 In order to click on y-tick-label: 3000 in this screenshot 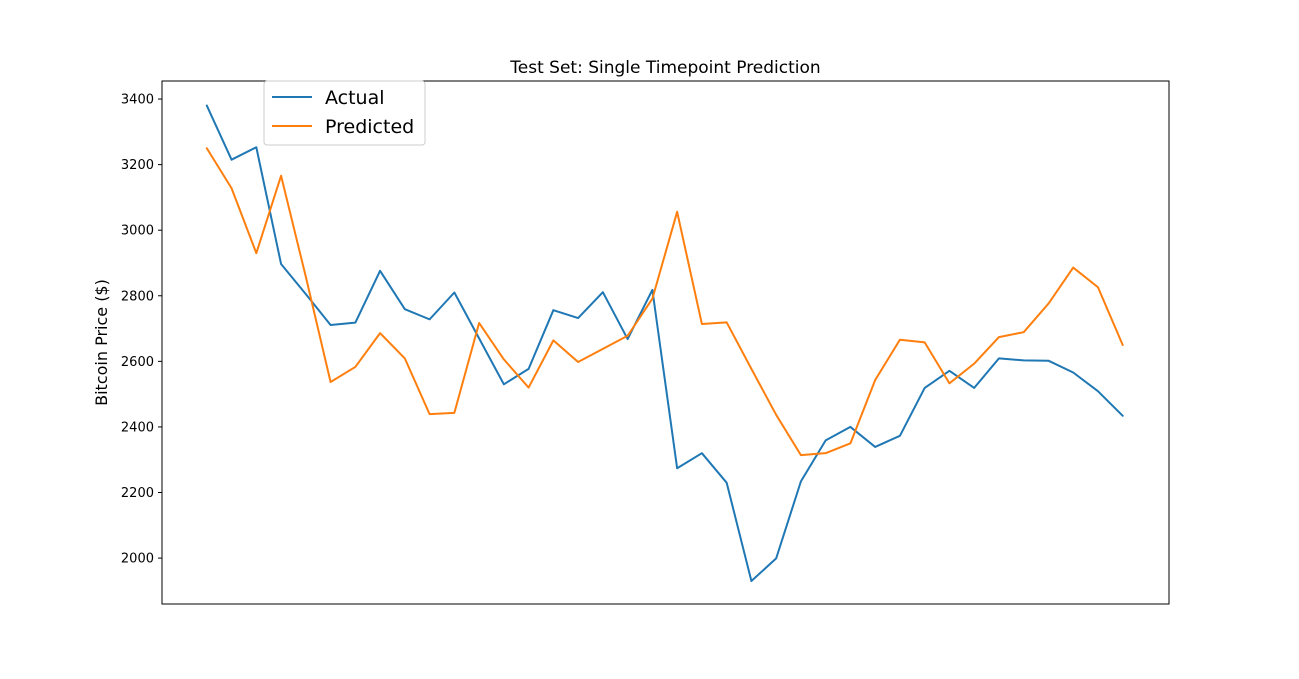, I will do `click(137, 231)`.